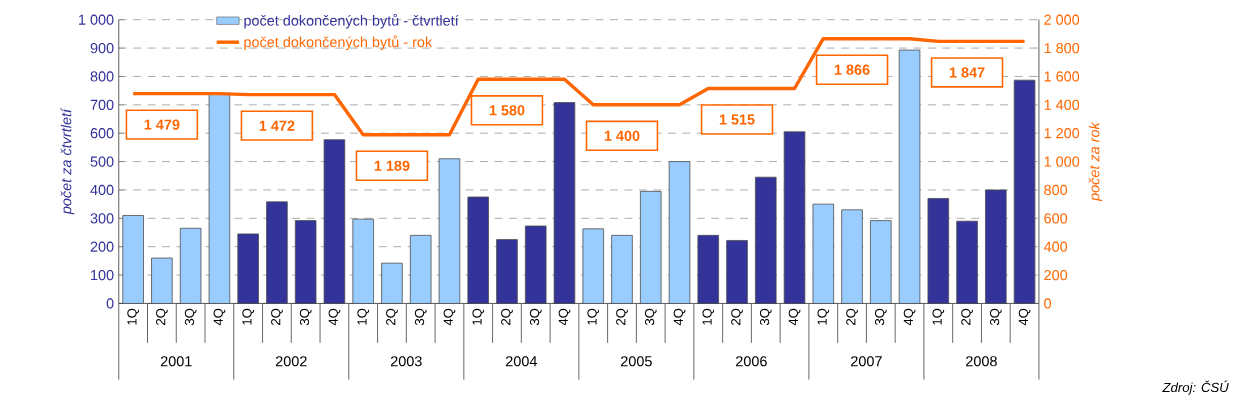 Image resolution: width=1236 pixels, height=402 pixels. Describe the element at coordinates (102, 161) in the screenshot. I see `y-tick-label: 500` at that location.